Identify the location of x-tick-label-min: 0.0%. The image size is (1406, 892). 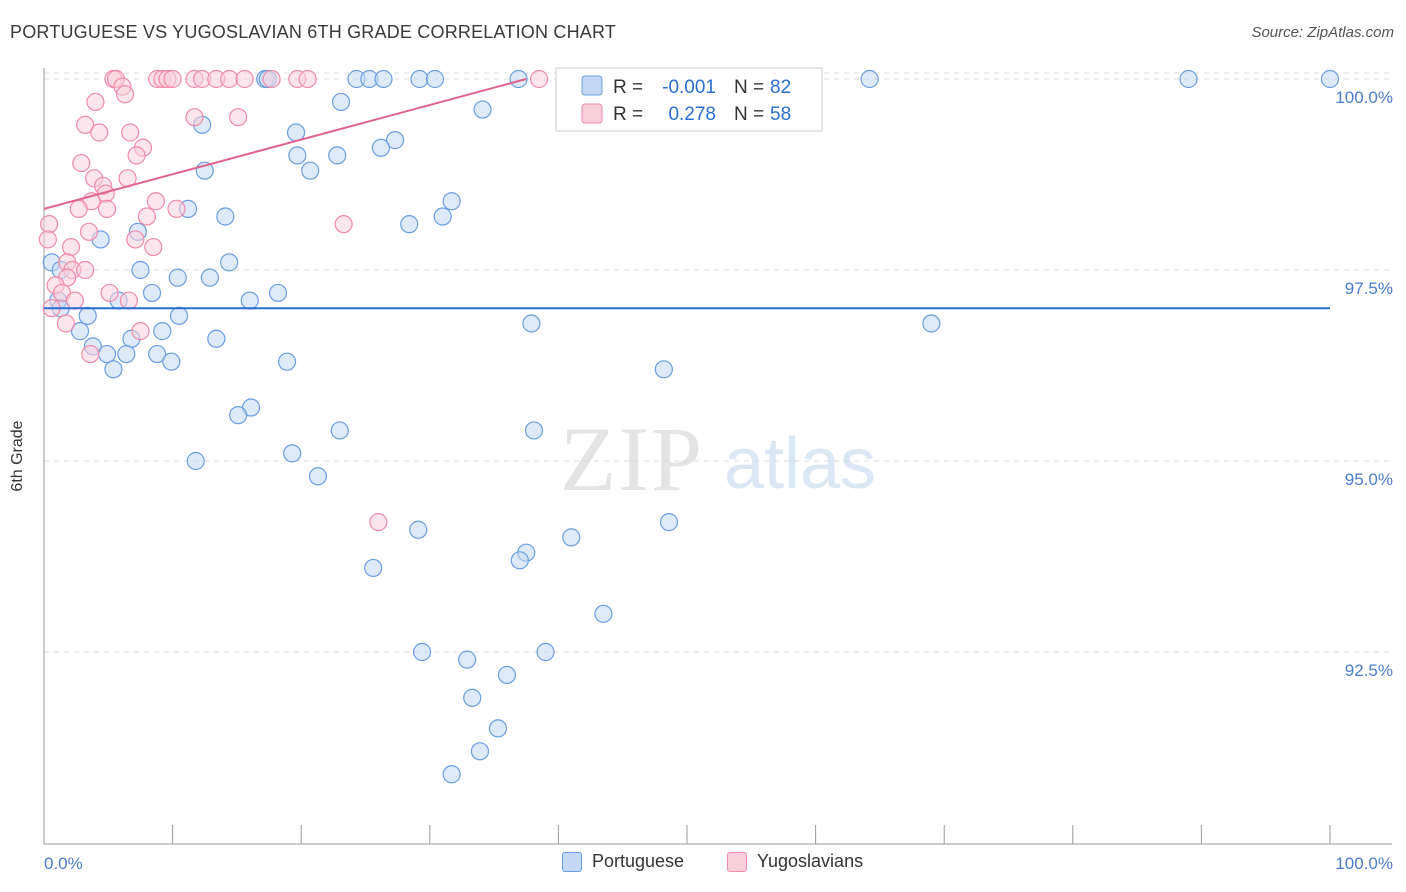
(63, 863).